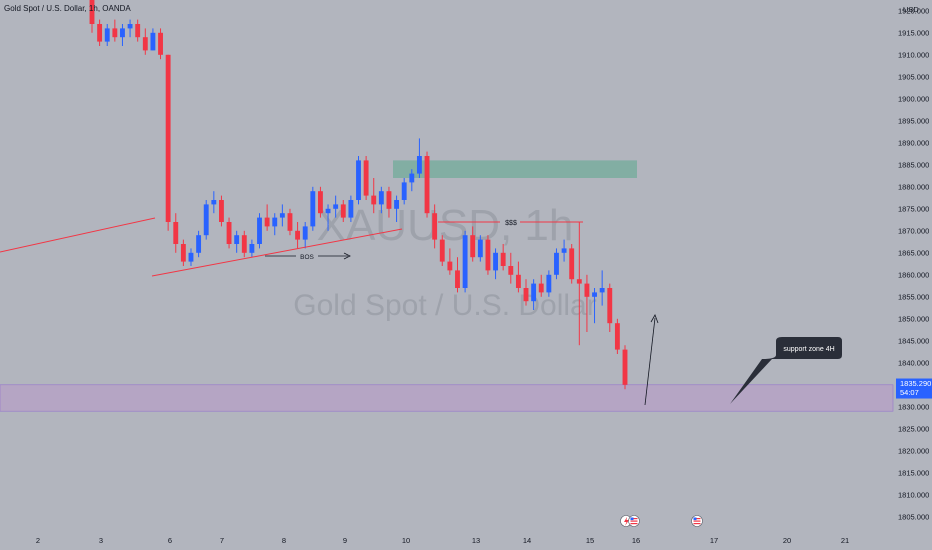 The height and width of the screenshot is (550, 932). Describe the element at coordinates (650, 361) in the screenshot. I see `projection-arrow` at that location.